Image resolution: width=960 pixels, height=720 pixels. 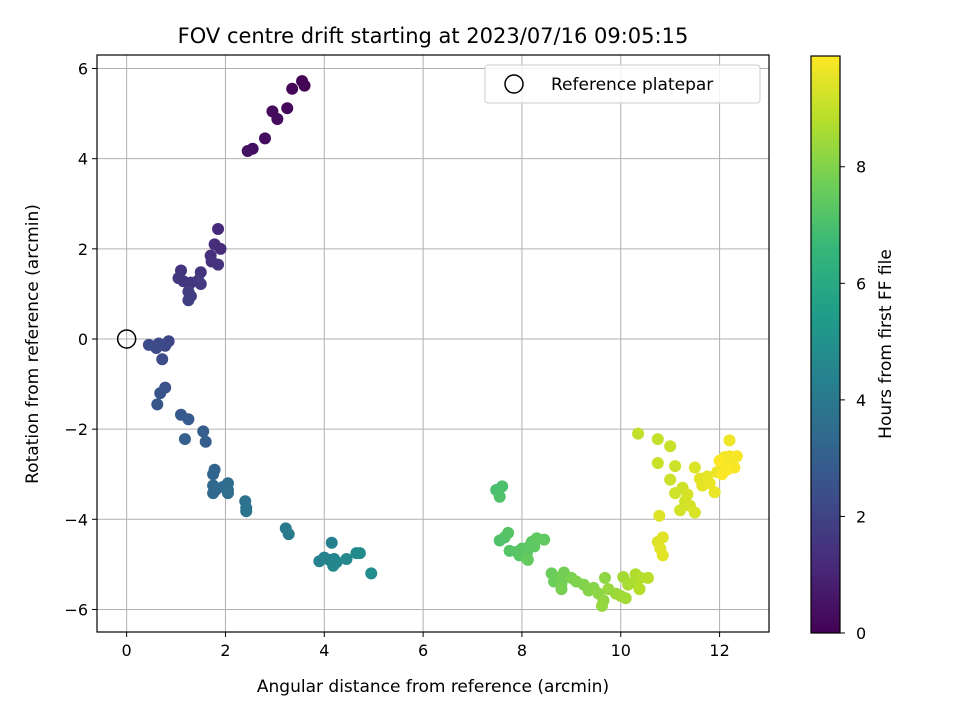 I want to click on colorbar: 0 2 4 6 8 Hours from first FF file, so click(x=853, y=349).